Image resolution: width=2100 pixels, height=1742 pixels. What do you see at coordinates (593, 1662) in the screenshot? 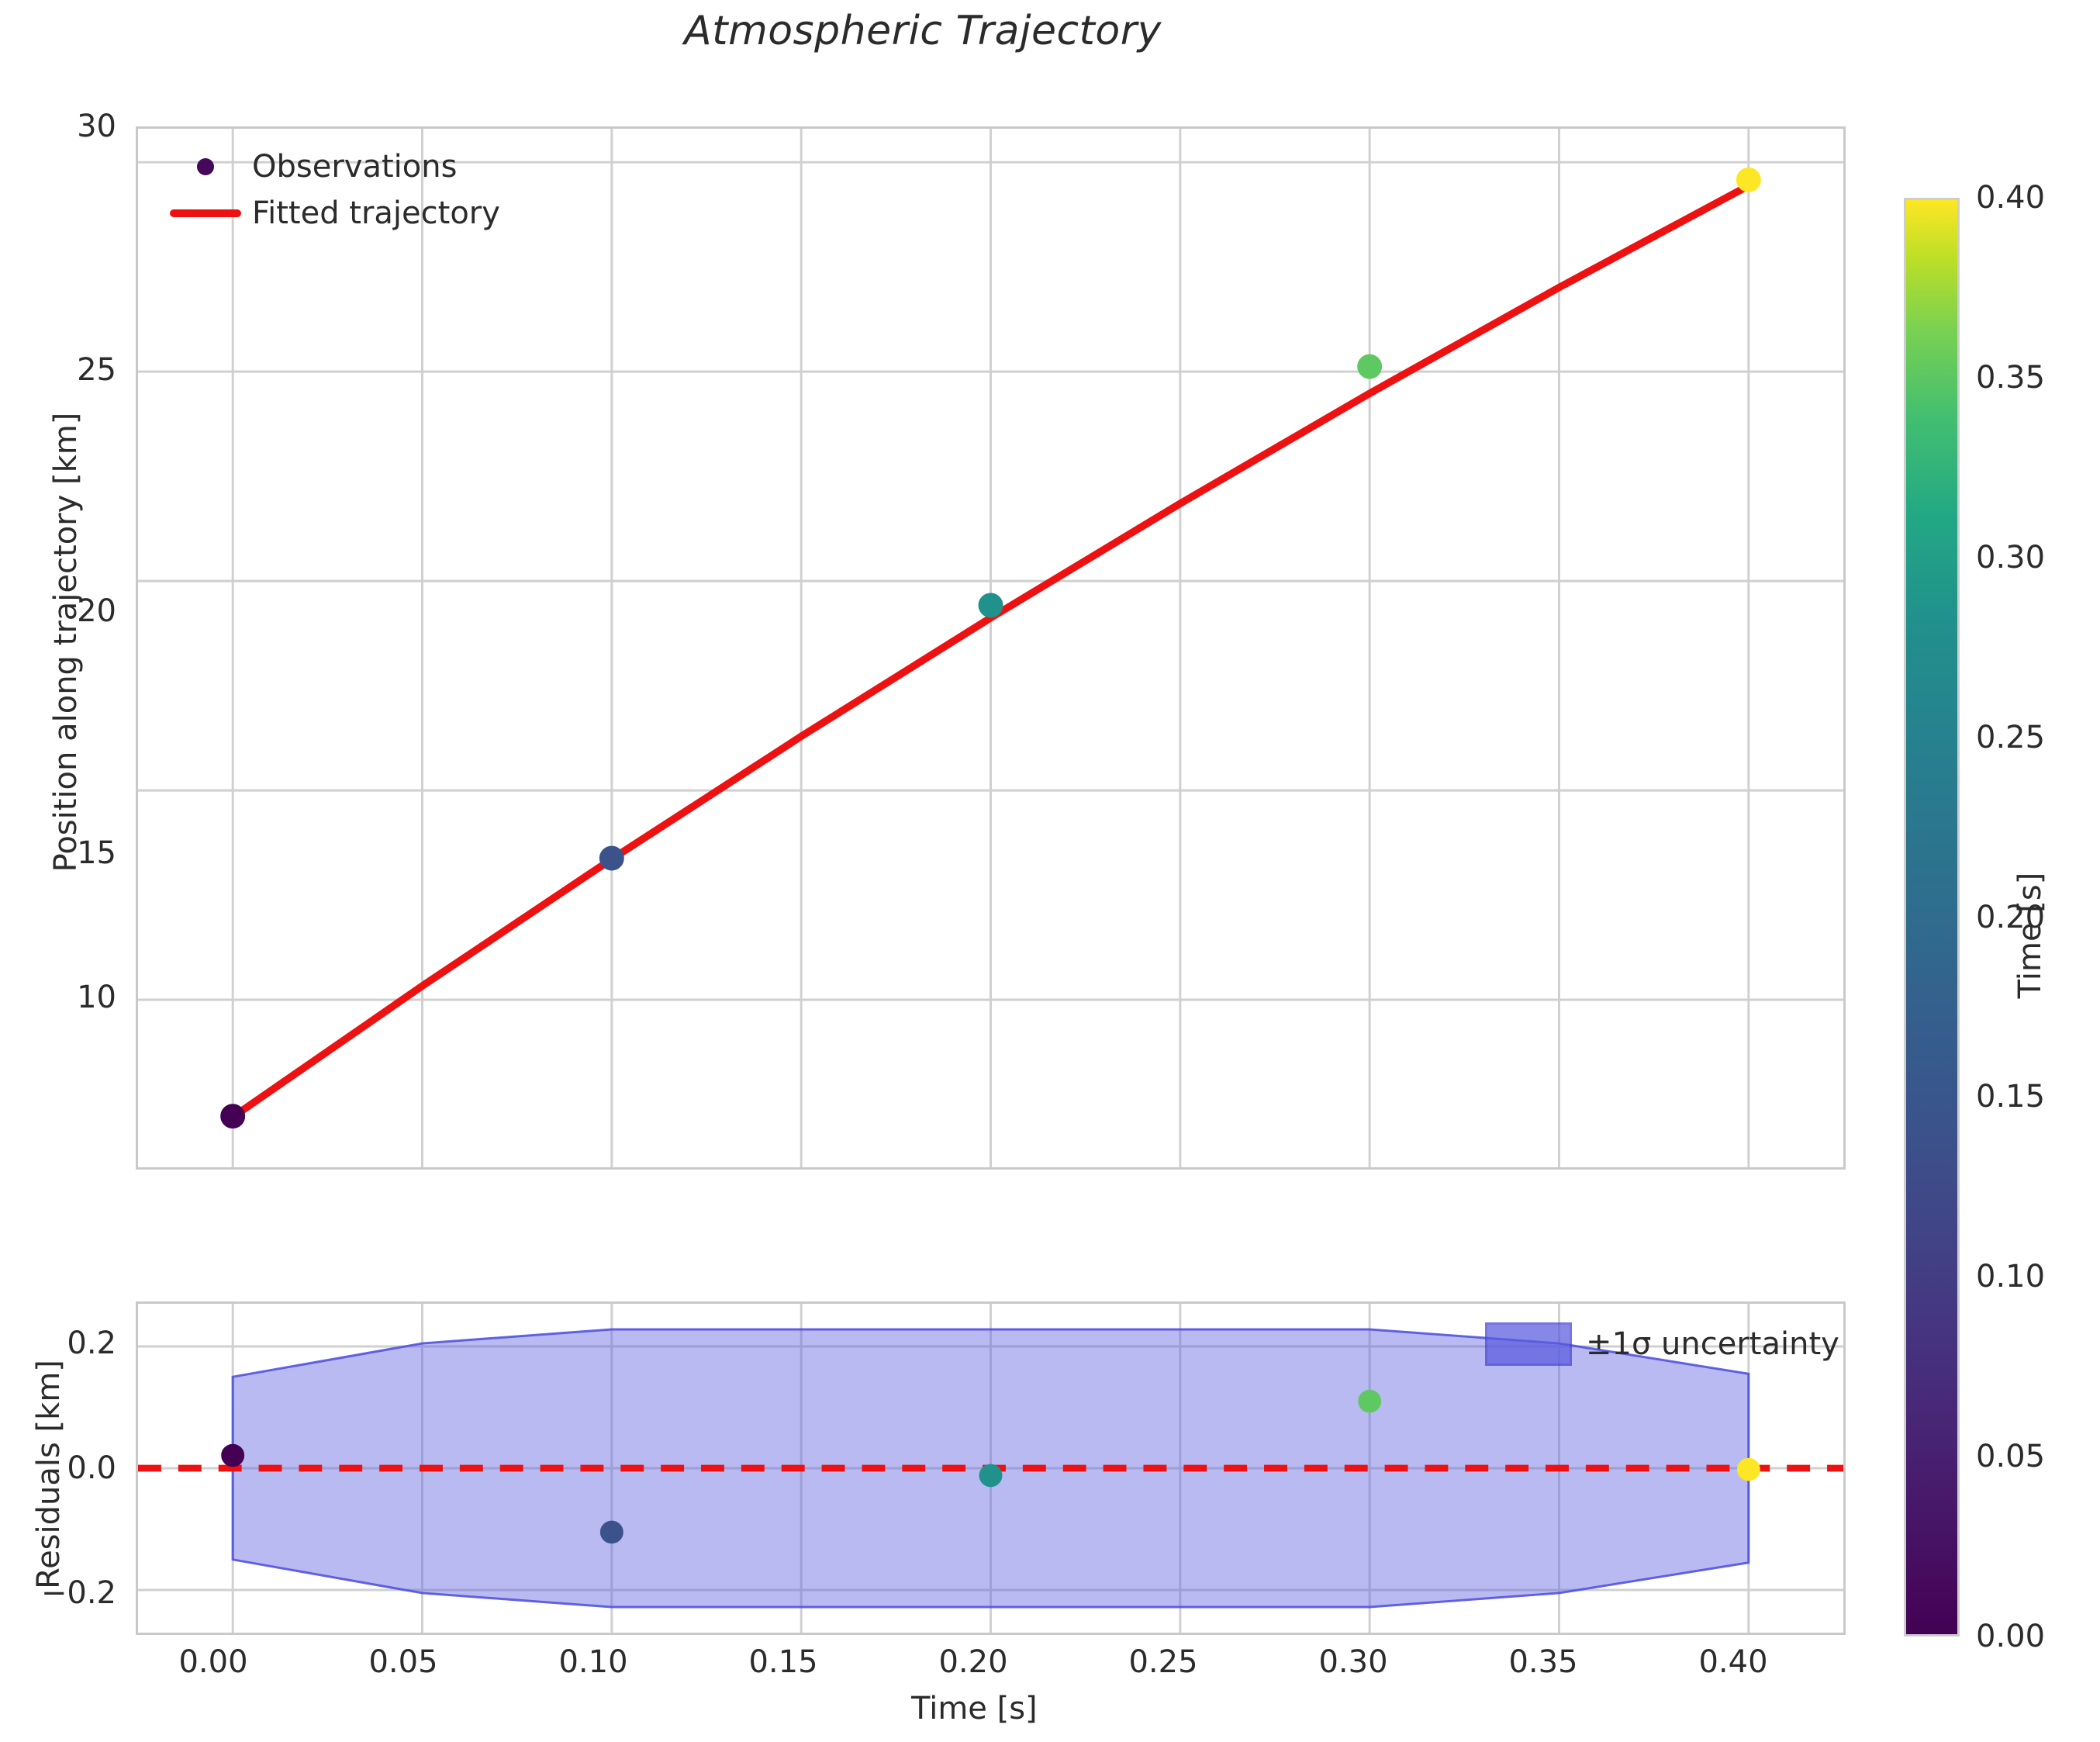
I see `xtick-0p10: 0.10` at bounding box center [593, 1662].